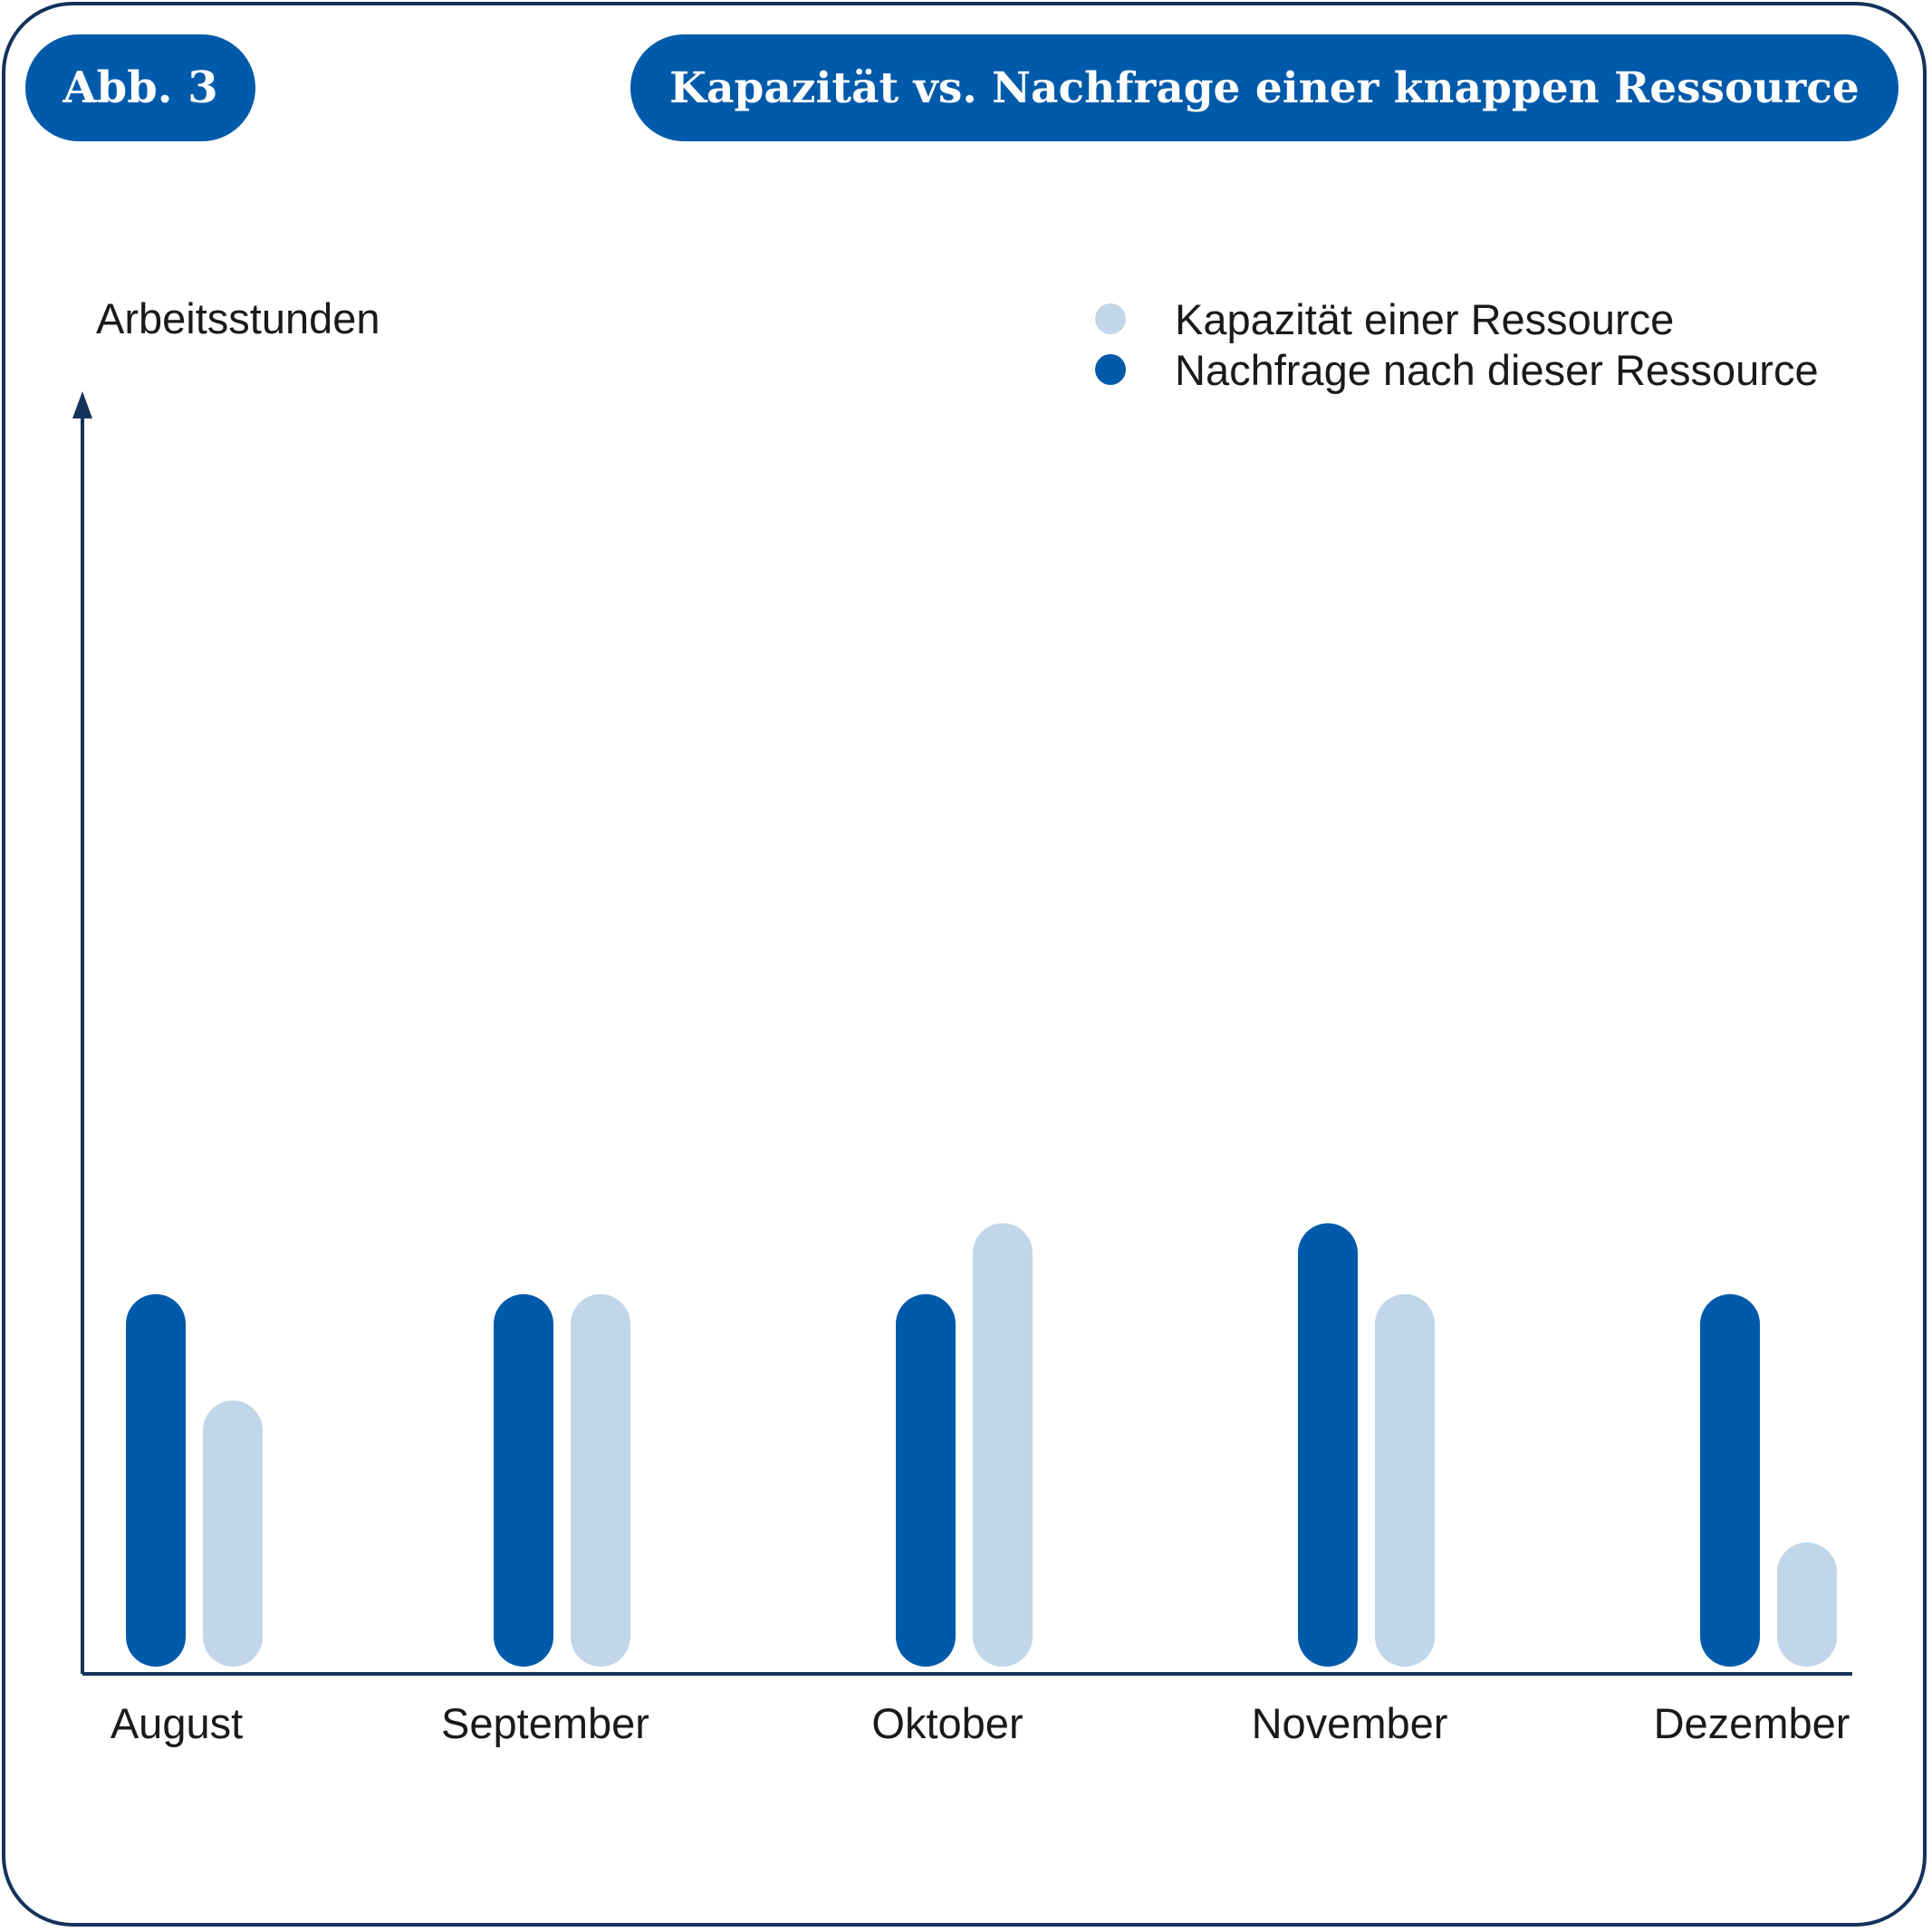 The width and height of the screenshot is (1932, 1932). I want to click on y-axis-label: Arbeitsstunden, so click(238, 318).